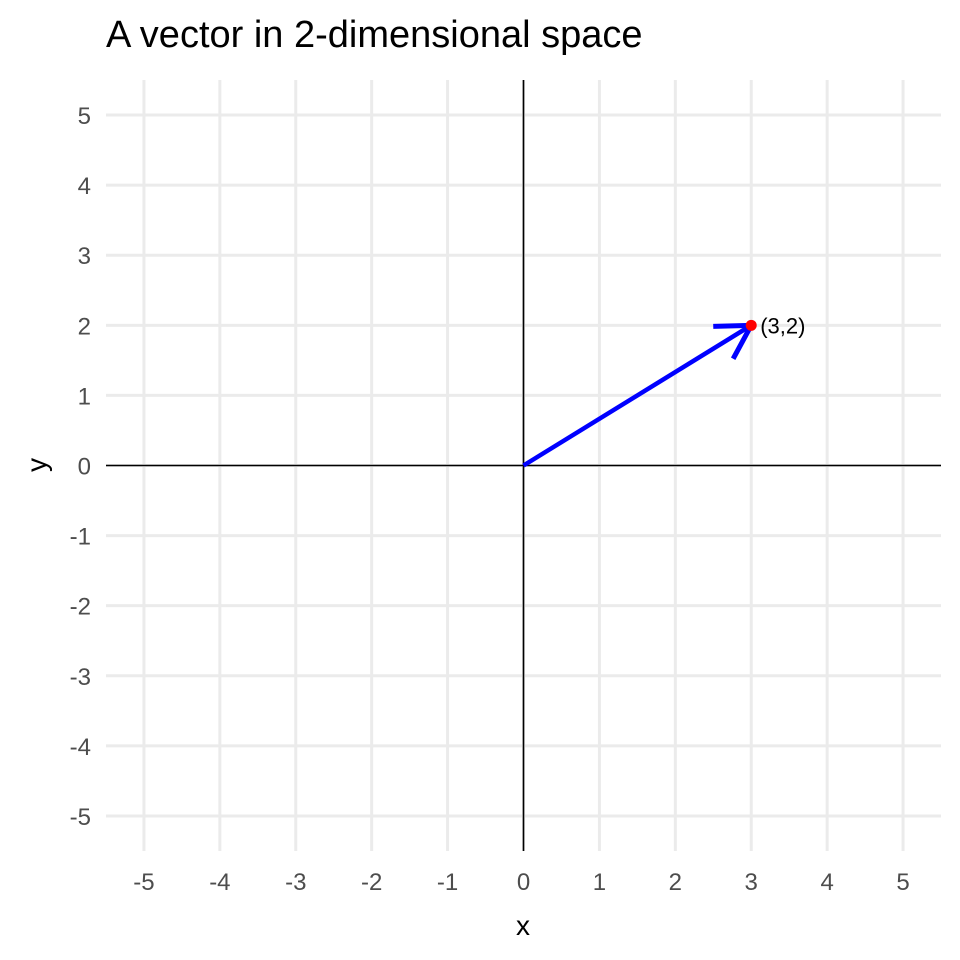 The image size is (960, 960). Describe the element at coordinates (751, 882) in the screenshot. I see `x-tick-label: 3` at that location.